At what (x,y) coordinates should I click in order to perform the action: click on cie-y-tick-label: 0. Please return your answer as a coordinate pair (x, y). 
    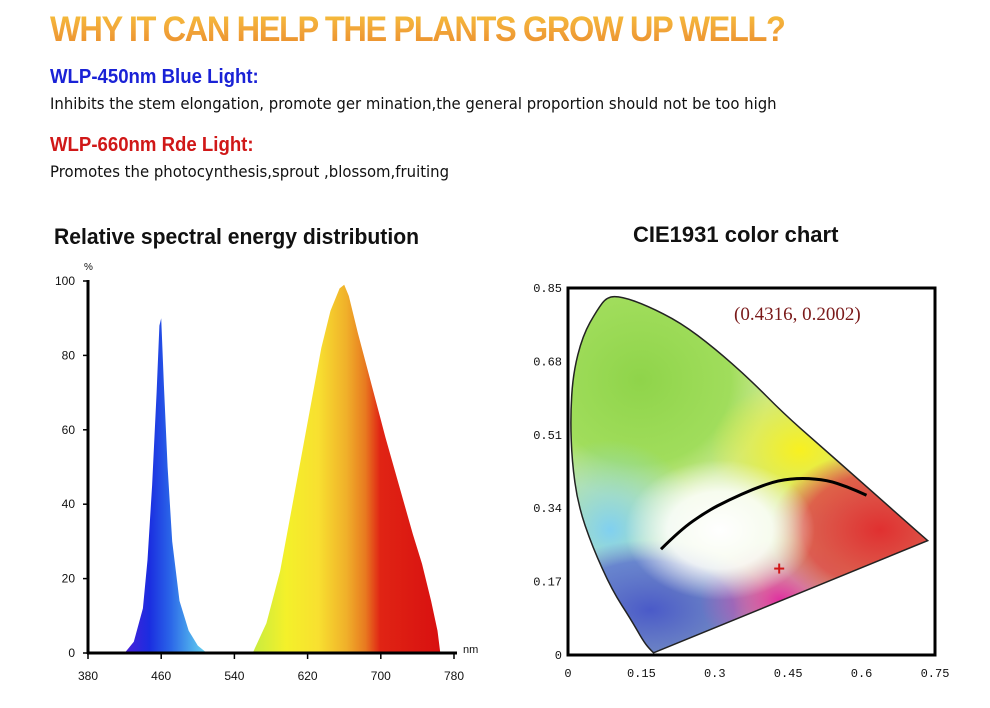
    Looking at the image, I should click on (558, 656).